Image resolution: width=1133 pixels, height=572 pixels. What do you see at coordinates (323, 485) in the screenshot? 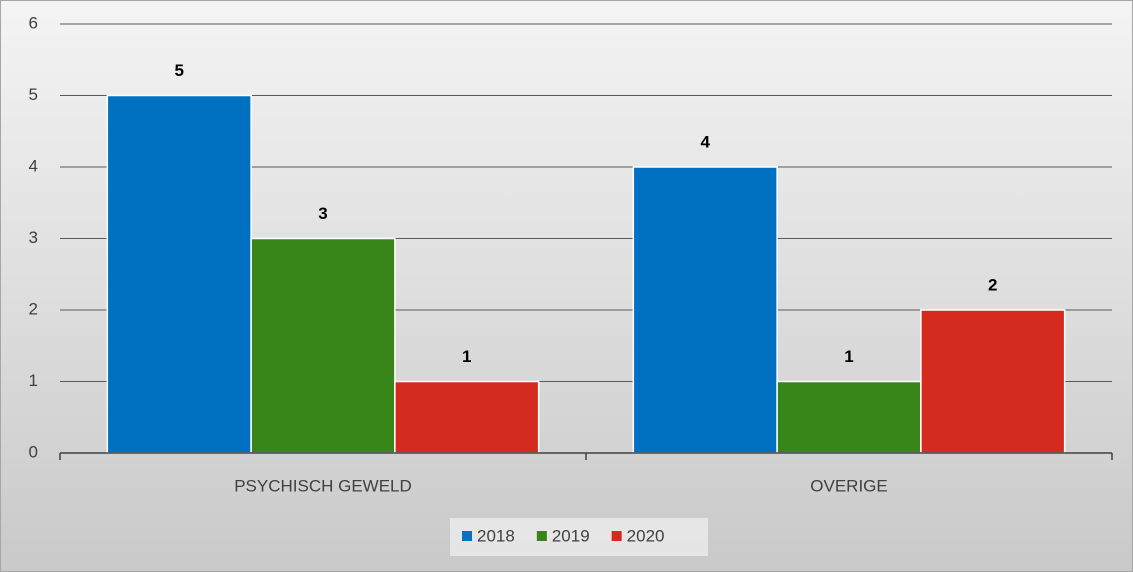
I see `x-tick-label: PSYCHISCH GEWELD` at bounding box center [323, 485].